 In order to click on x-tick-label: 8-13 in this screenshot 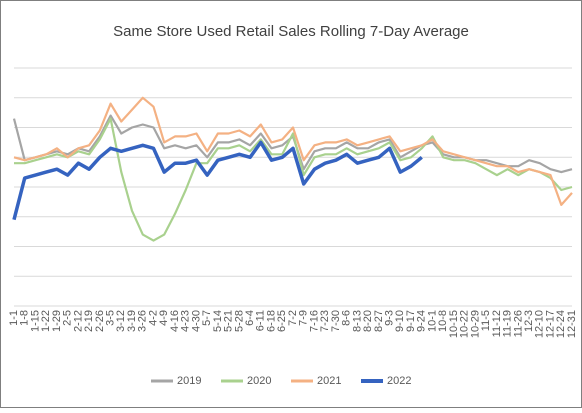, I will do `click(357, 321)`.